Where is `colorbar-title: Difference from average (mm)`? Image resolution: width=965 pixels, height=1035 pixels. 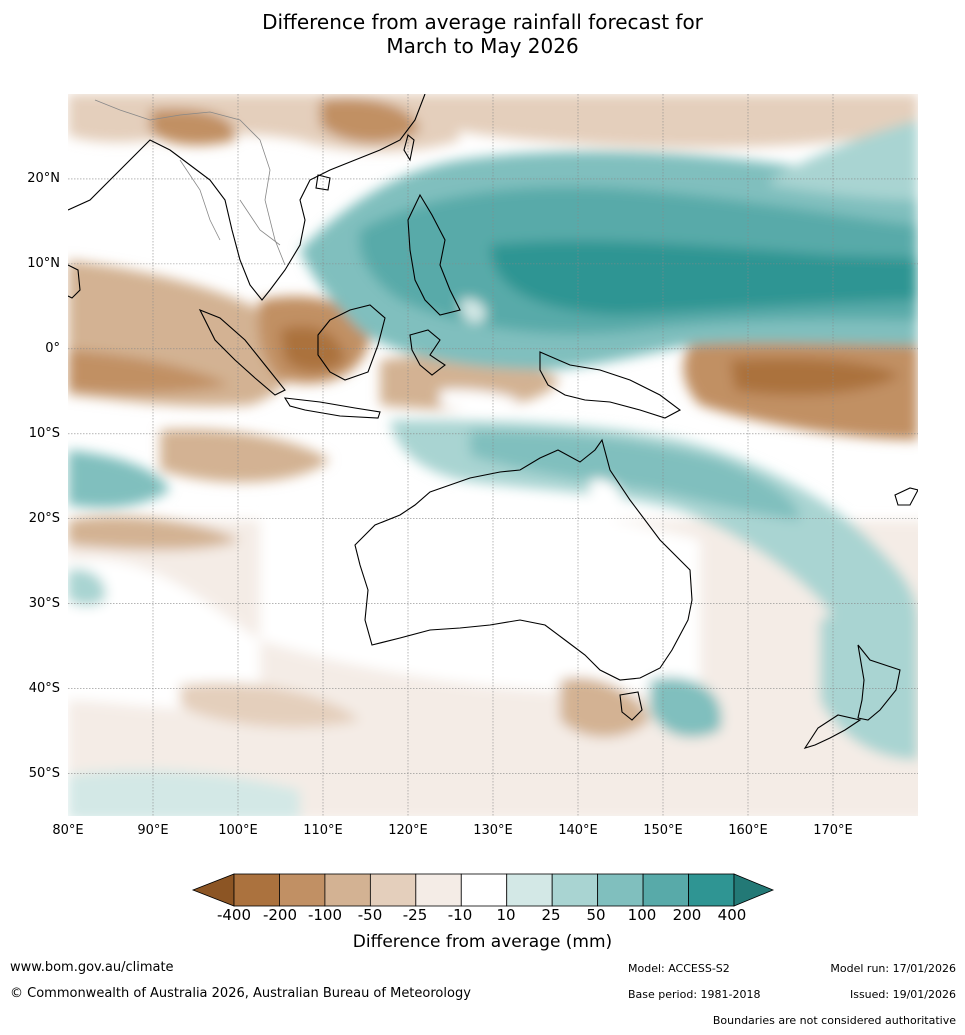 colorbar-title: Difference from average (mm) is located at coordinates (482, 942).